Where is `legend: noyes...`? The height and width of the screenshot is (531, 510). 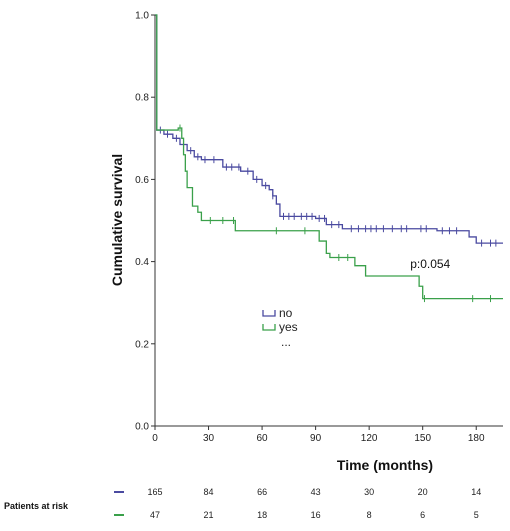 legend: noyes... is located at coordinates (280, 327).